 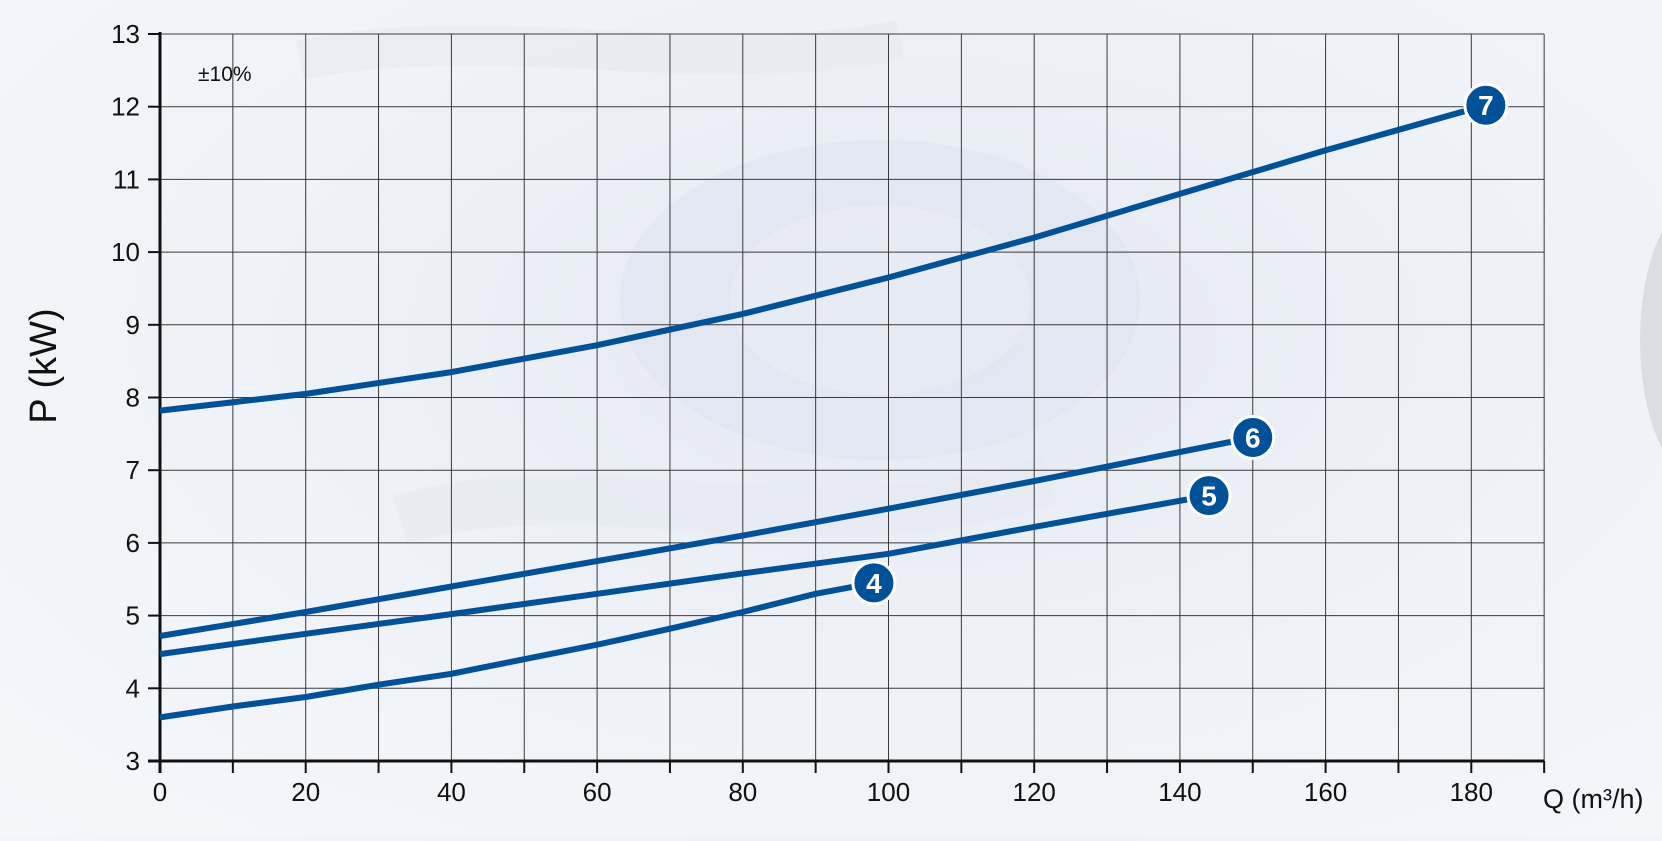 I want to click on x-tick-label: 120, so click(x=1034, y=792).